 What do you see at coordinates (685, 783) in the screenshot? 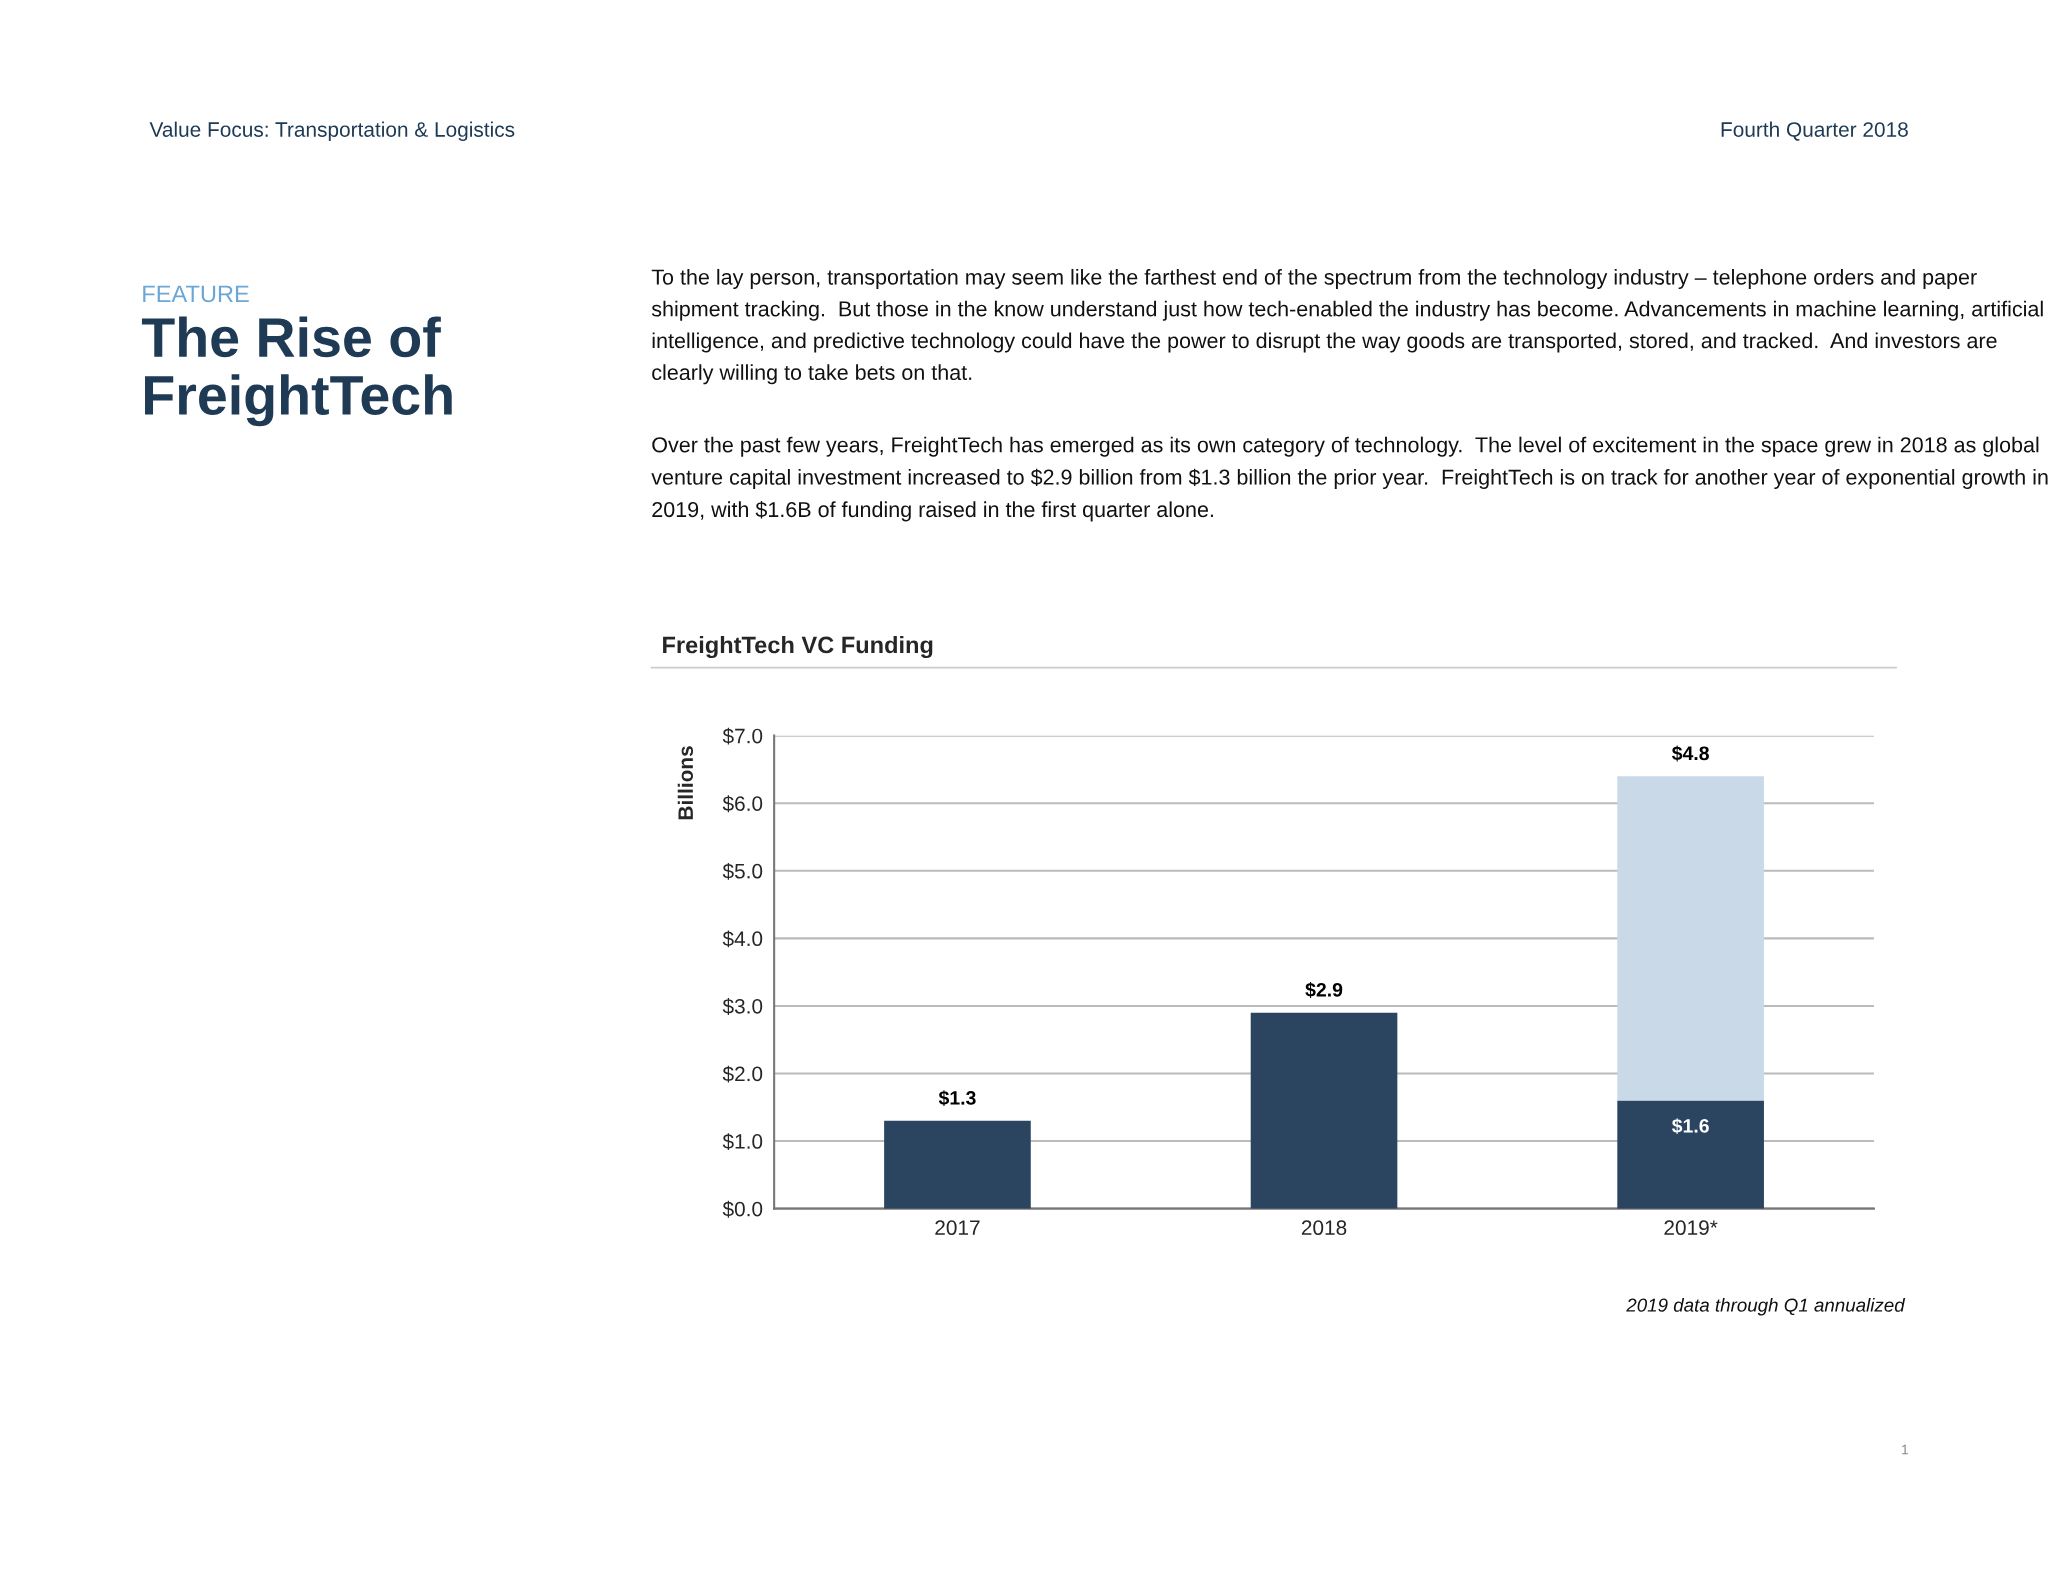
I see `y-axis-title: Billions` at bounding box center [685, 783].